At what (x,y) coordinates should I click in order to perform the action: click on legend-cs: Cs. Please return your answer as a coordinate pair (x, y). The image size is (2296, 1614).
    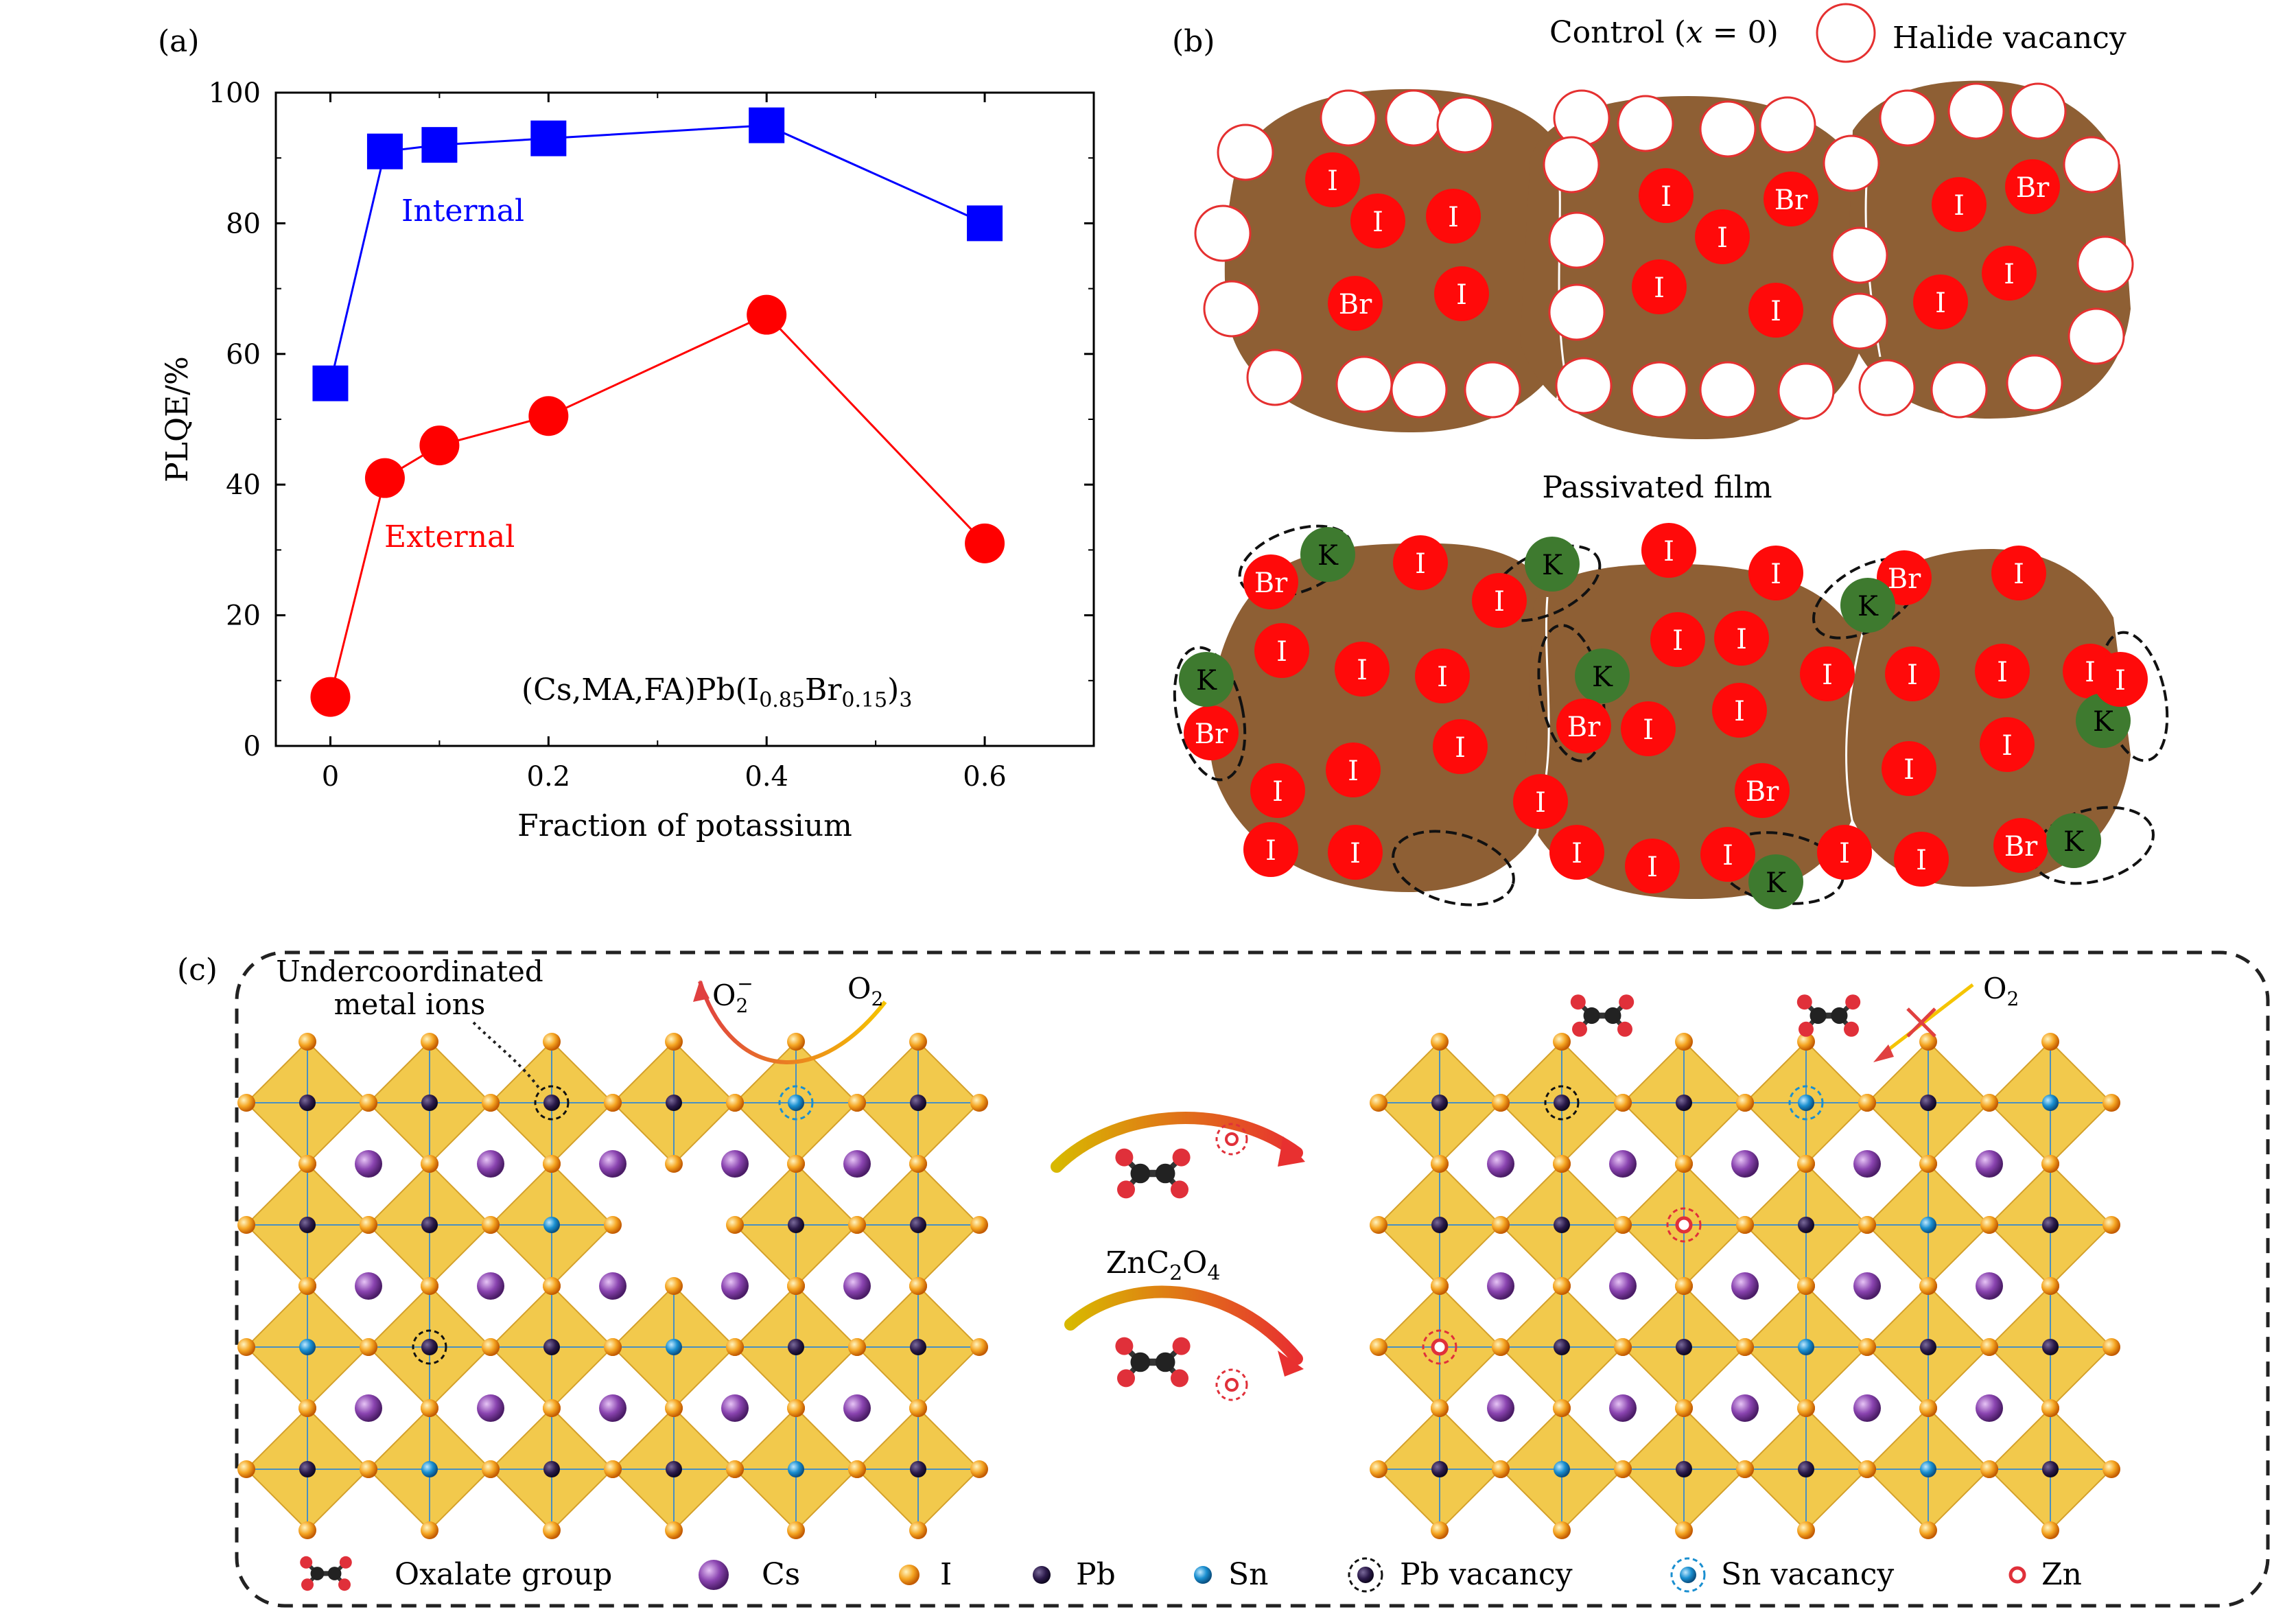
    Looking at the image, I should click on (781, 1574).